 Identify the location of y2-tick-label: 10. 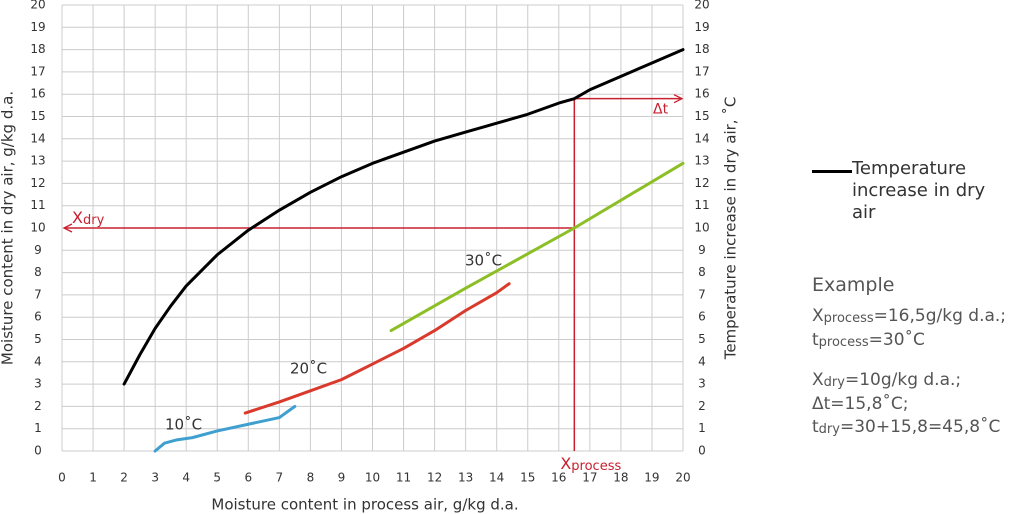
(701, 228).